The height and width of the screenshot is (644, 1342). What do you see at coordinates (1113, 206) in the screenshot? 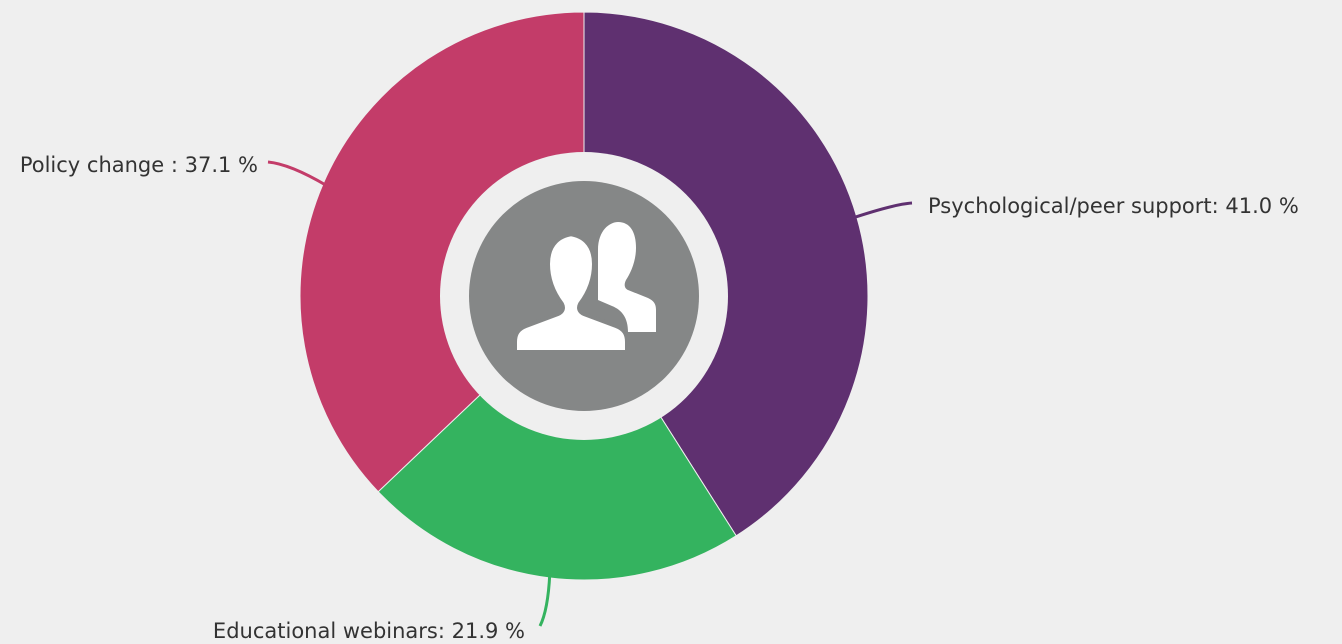
I see `slice-label: Psychological/peer support: 41.0 %` at bounding box center [1113, 206].